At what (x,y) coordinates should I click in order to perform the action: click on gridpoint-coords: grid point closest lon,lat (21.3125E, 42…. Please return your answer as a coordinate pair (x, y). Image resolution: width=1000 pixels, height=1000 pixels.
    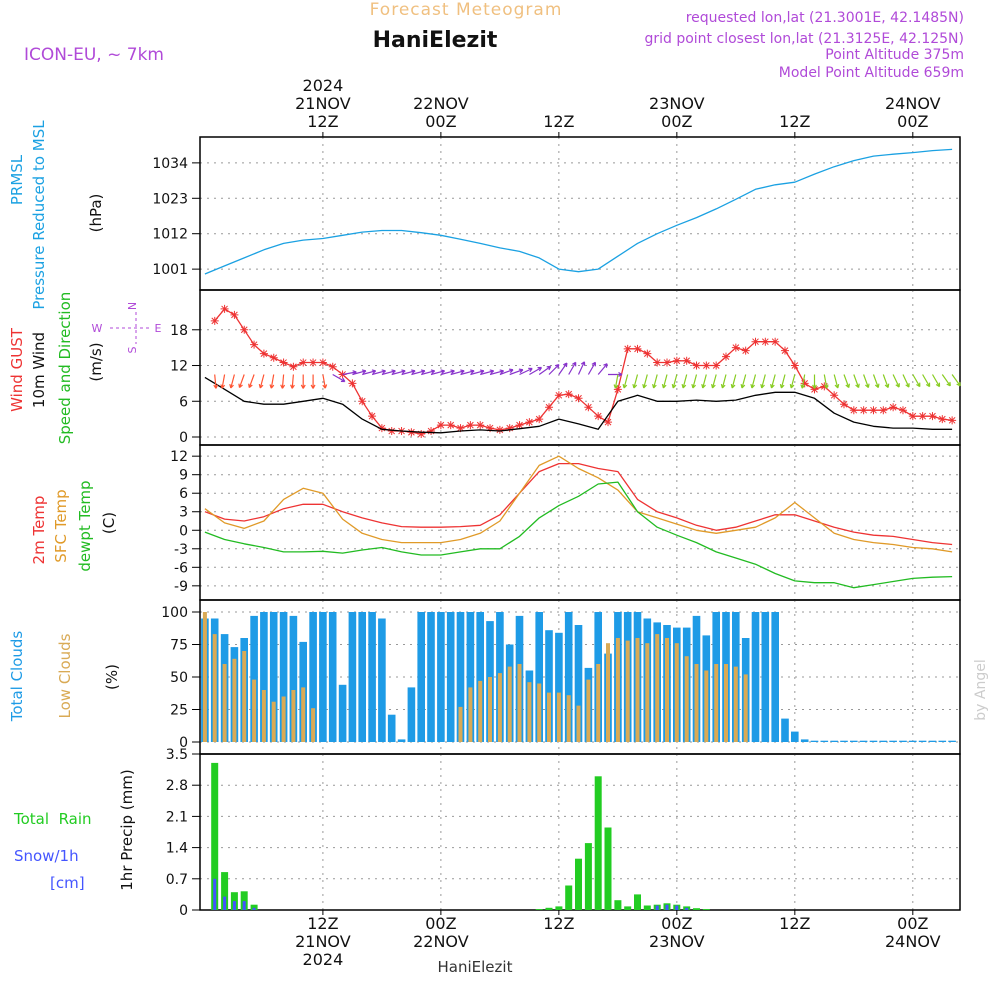
    Looking at the image, I should click on (804, 39).